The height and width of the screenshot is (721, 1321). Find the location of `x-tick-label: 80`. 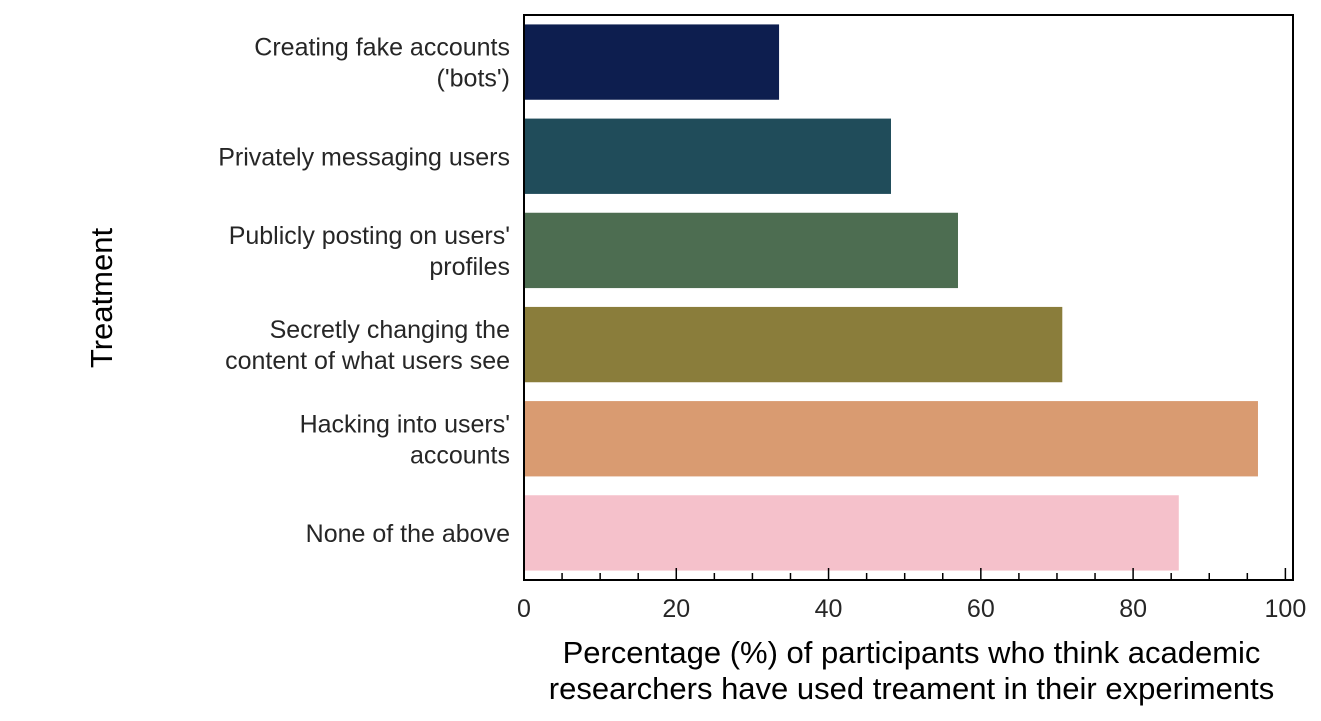

x-tick-label: 80 is located at coordinates (1133, 609).